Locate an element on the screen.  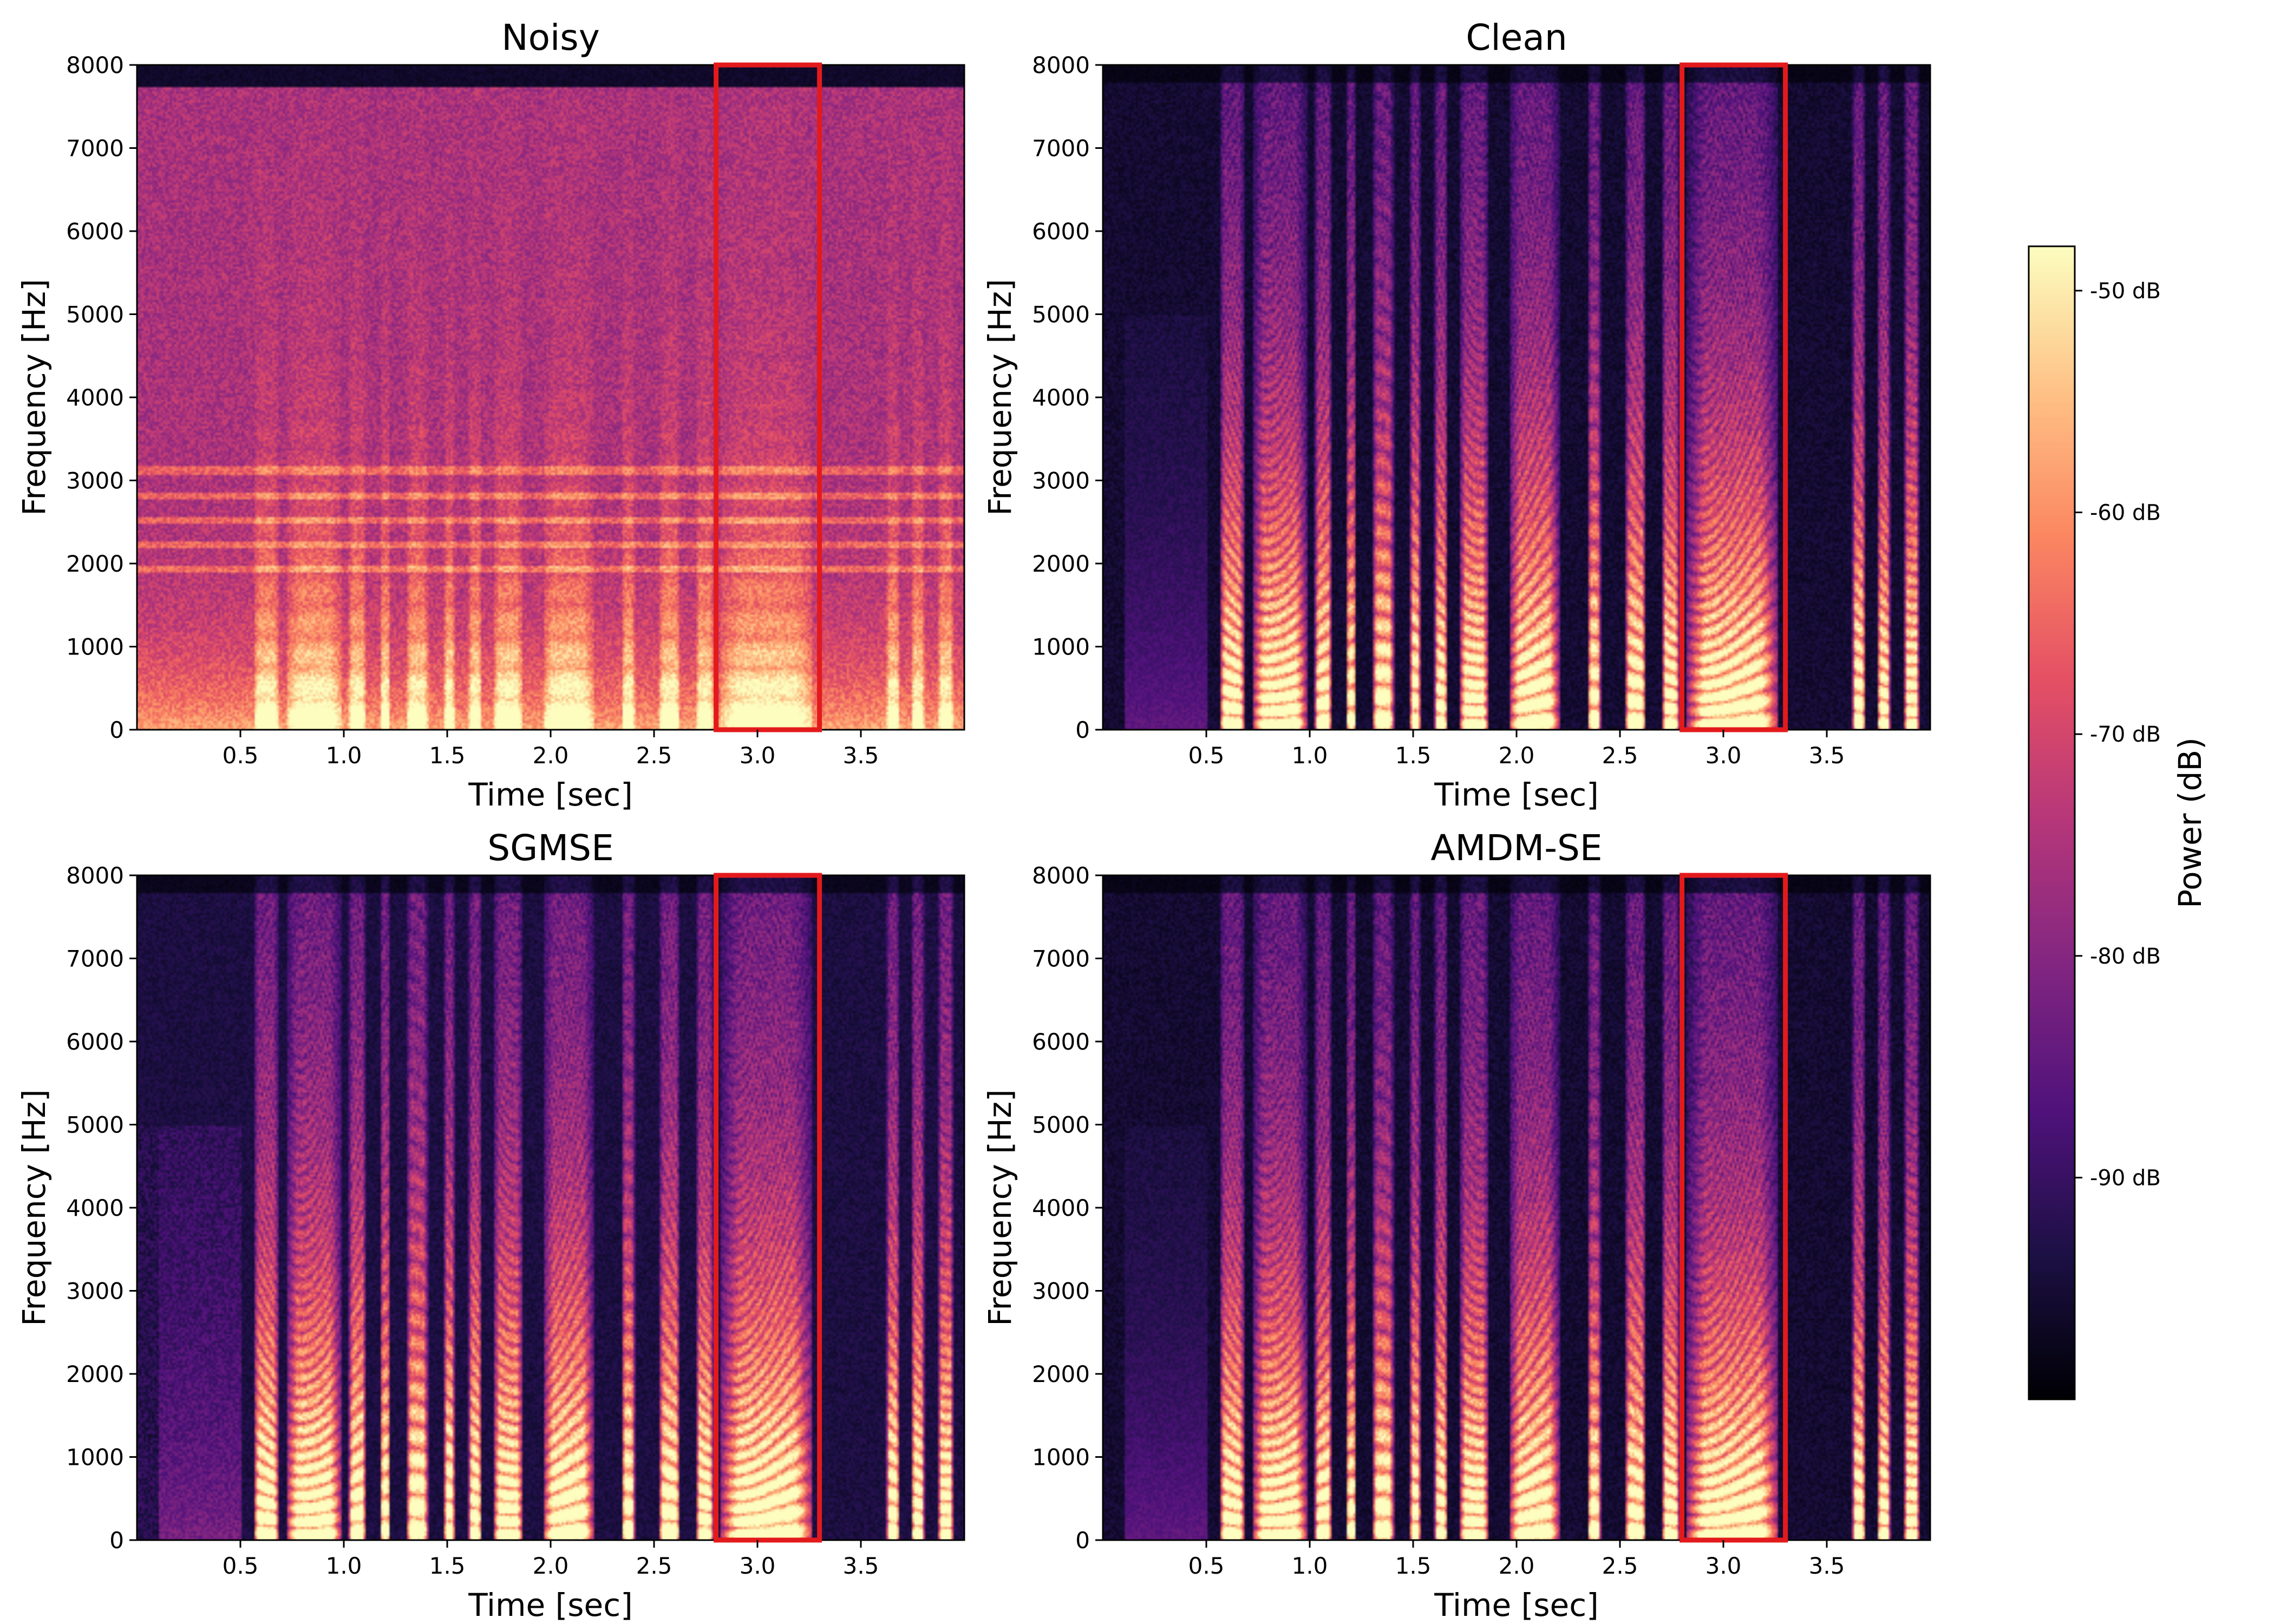
colorbar-tick-label: -90 dB is located at coordinates (2126, 1177).